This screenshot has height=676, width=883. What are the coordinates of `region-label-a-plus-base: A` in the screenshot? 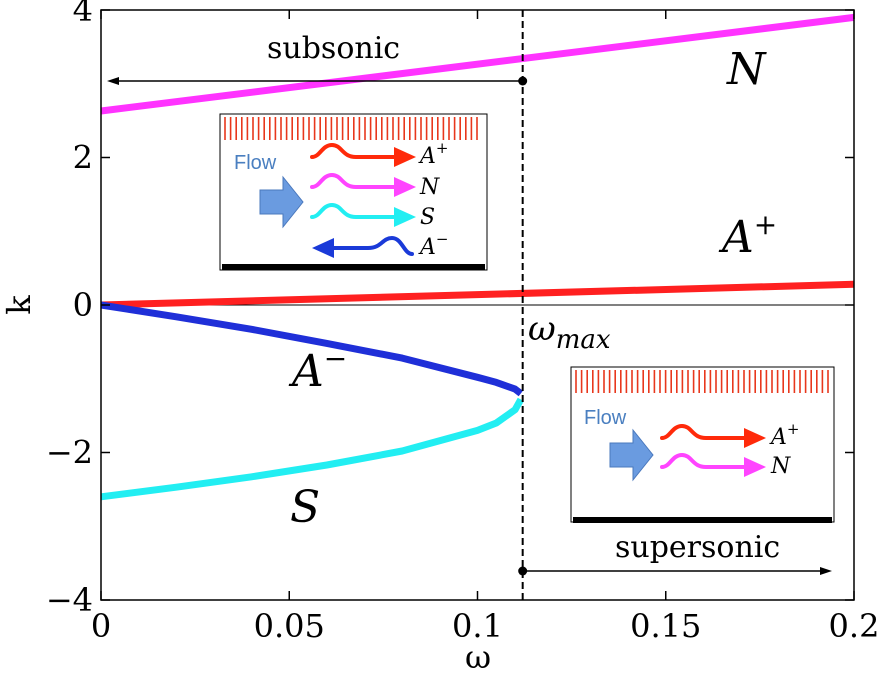 It's located at (736, 237).